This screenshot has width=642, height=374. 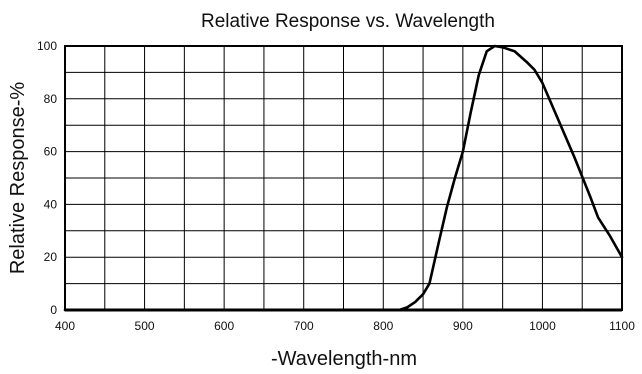 What do you see at coordinates (51, 204) in the screenshot?
I see `y-tick-label: 40` at bounding box center [51, 204].